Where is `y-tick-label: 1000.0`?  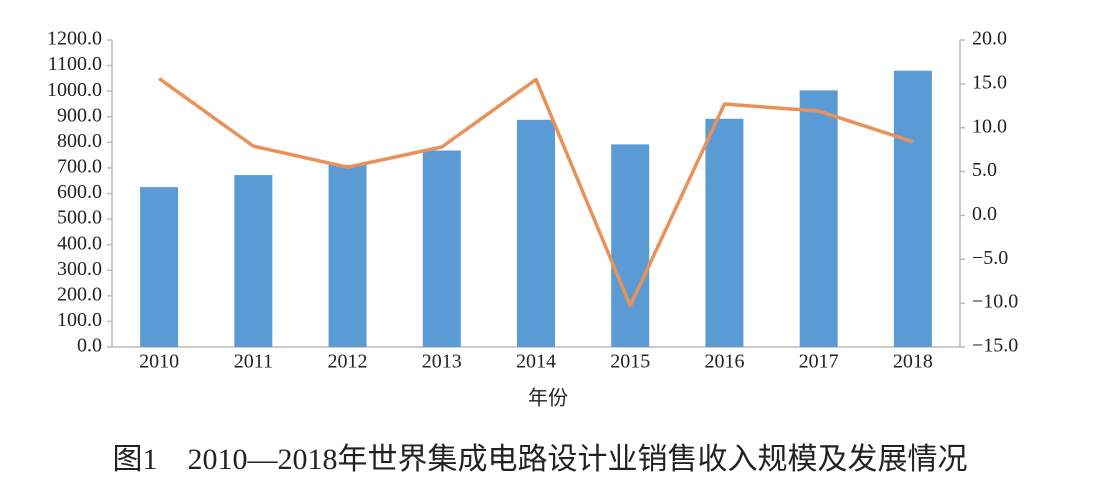 y-tick-label: 1000.0 is located at coordinates (74, 90).